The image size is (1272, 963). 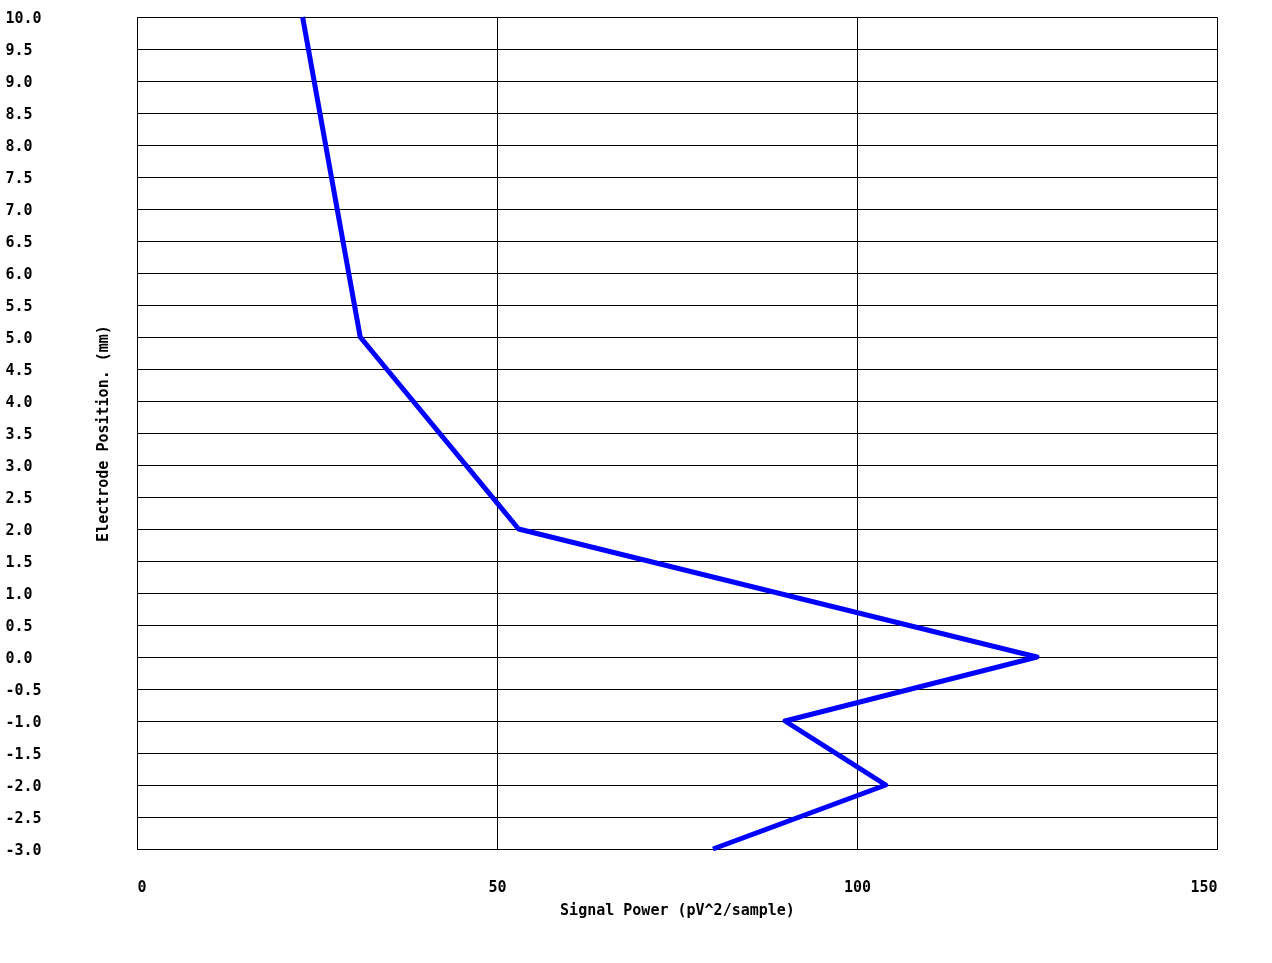 What do you see at coordinates (19, 657) in the screenshot?
I see `y-tick-label: 0.0` at bounding box center [19, 657].